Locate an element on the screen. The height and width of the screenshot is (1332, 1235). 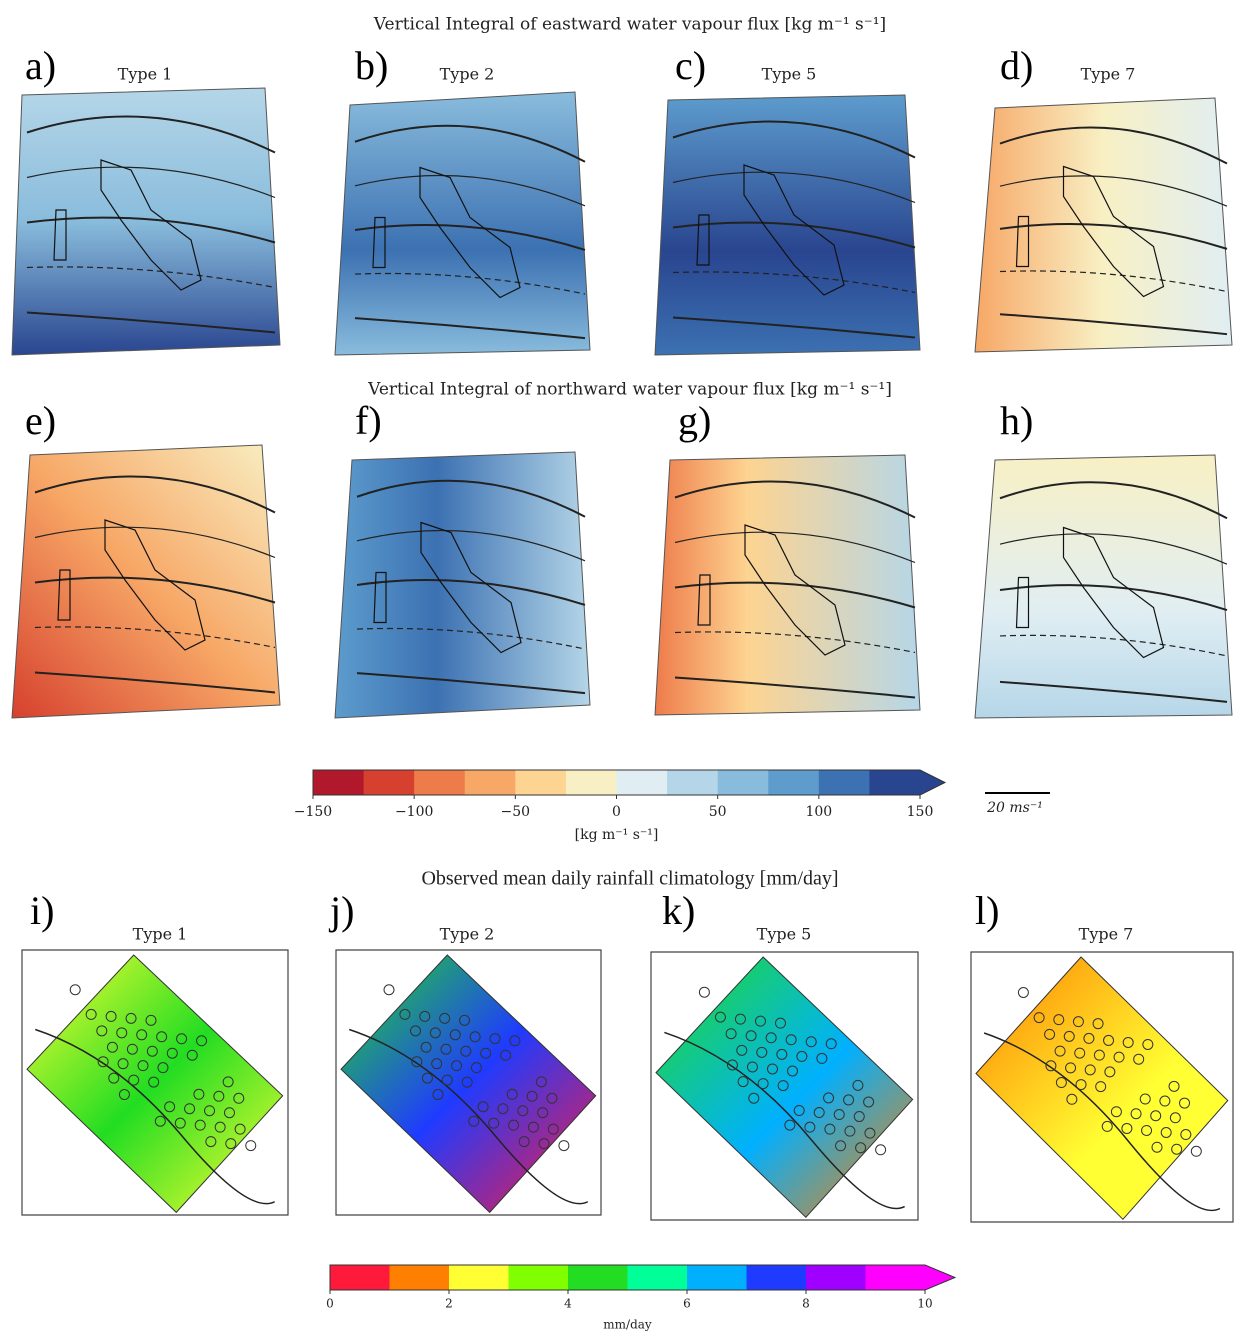
panel-letter: h) is located at coordinates (1016, 420).